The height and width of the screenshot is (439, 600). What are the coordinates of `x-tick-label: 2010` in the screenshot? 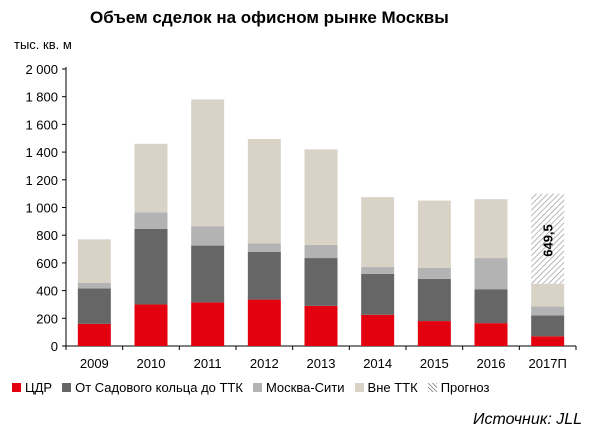 It's located at (151, 363).